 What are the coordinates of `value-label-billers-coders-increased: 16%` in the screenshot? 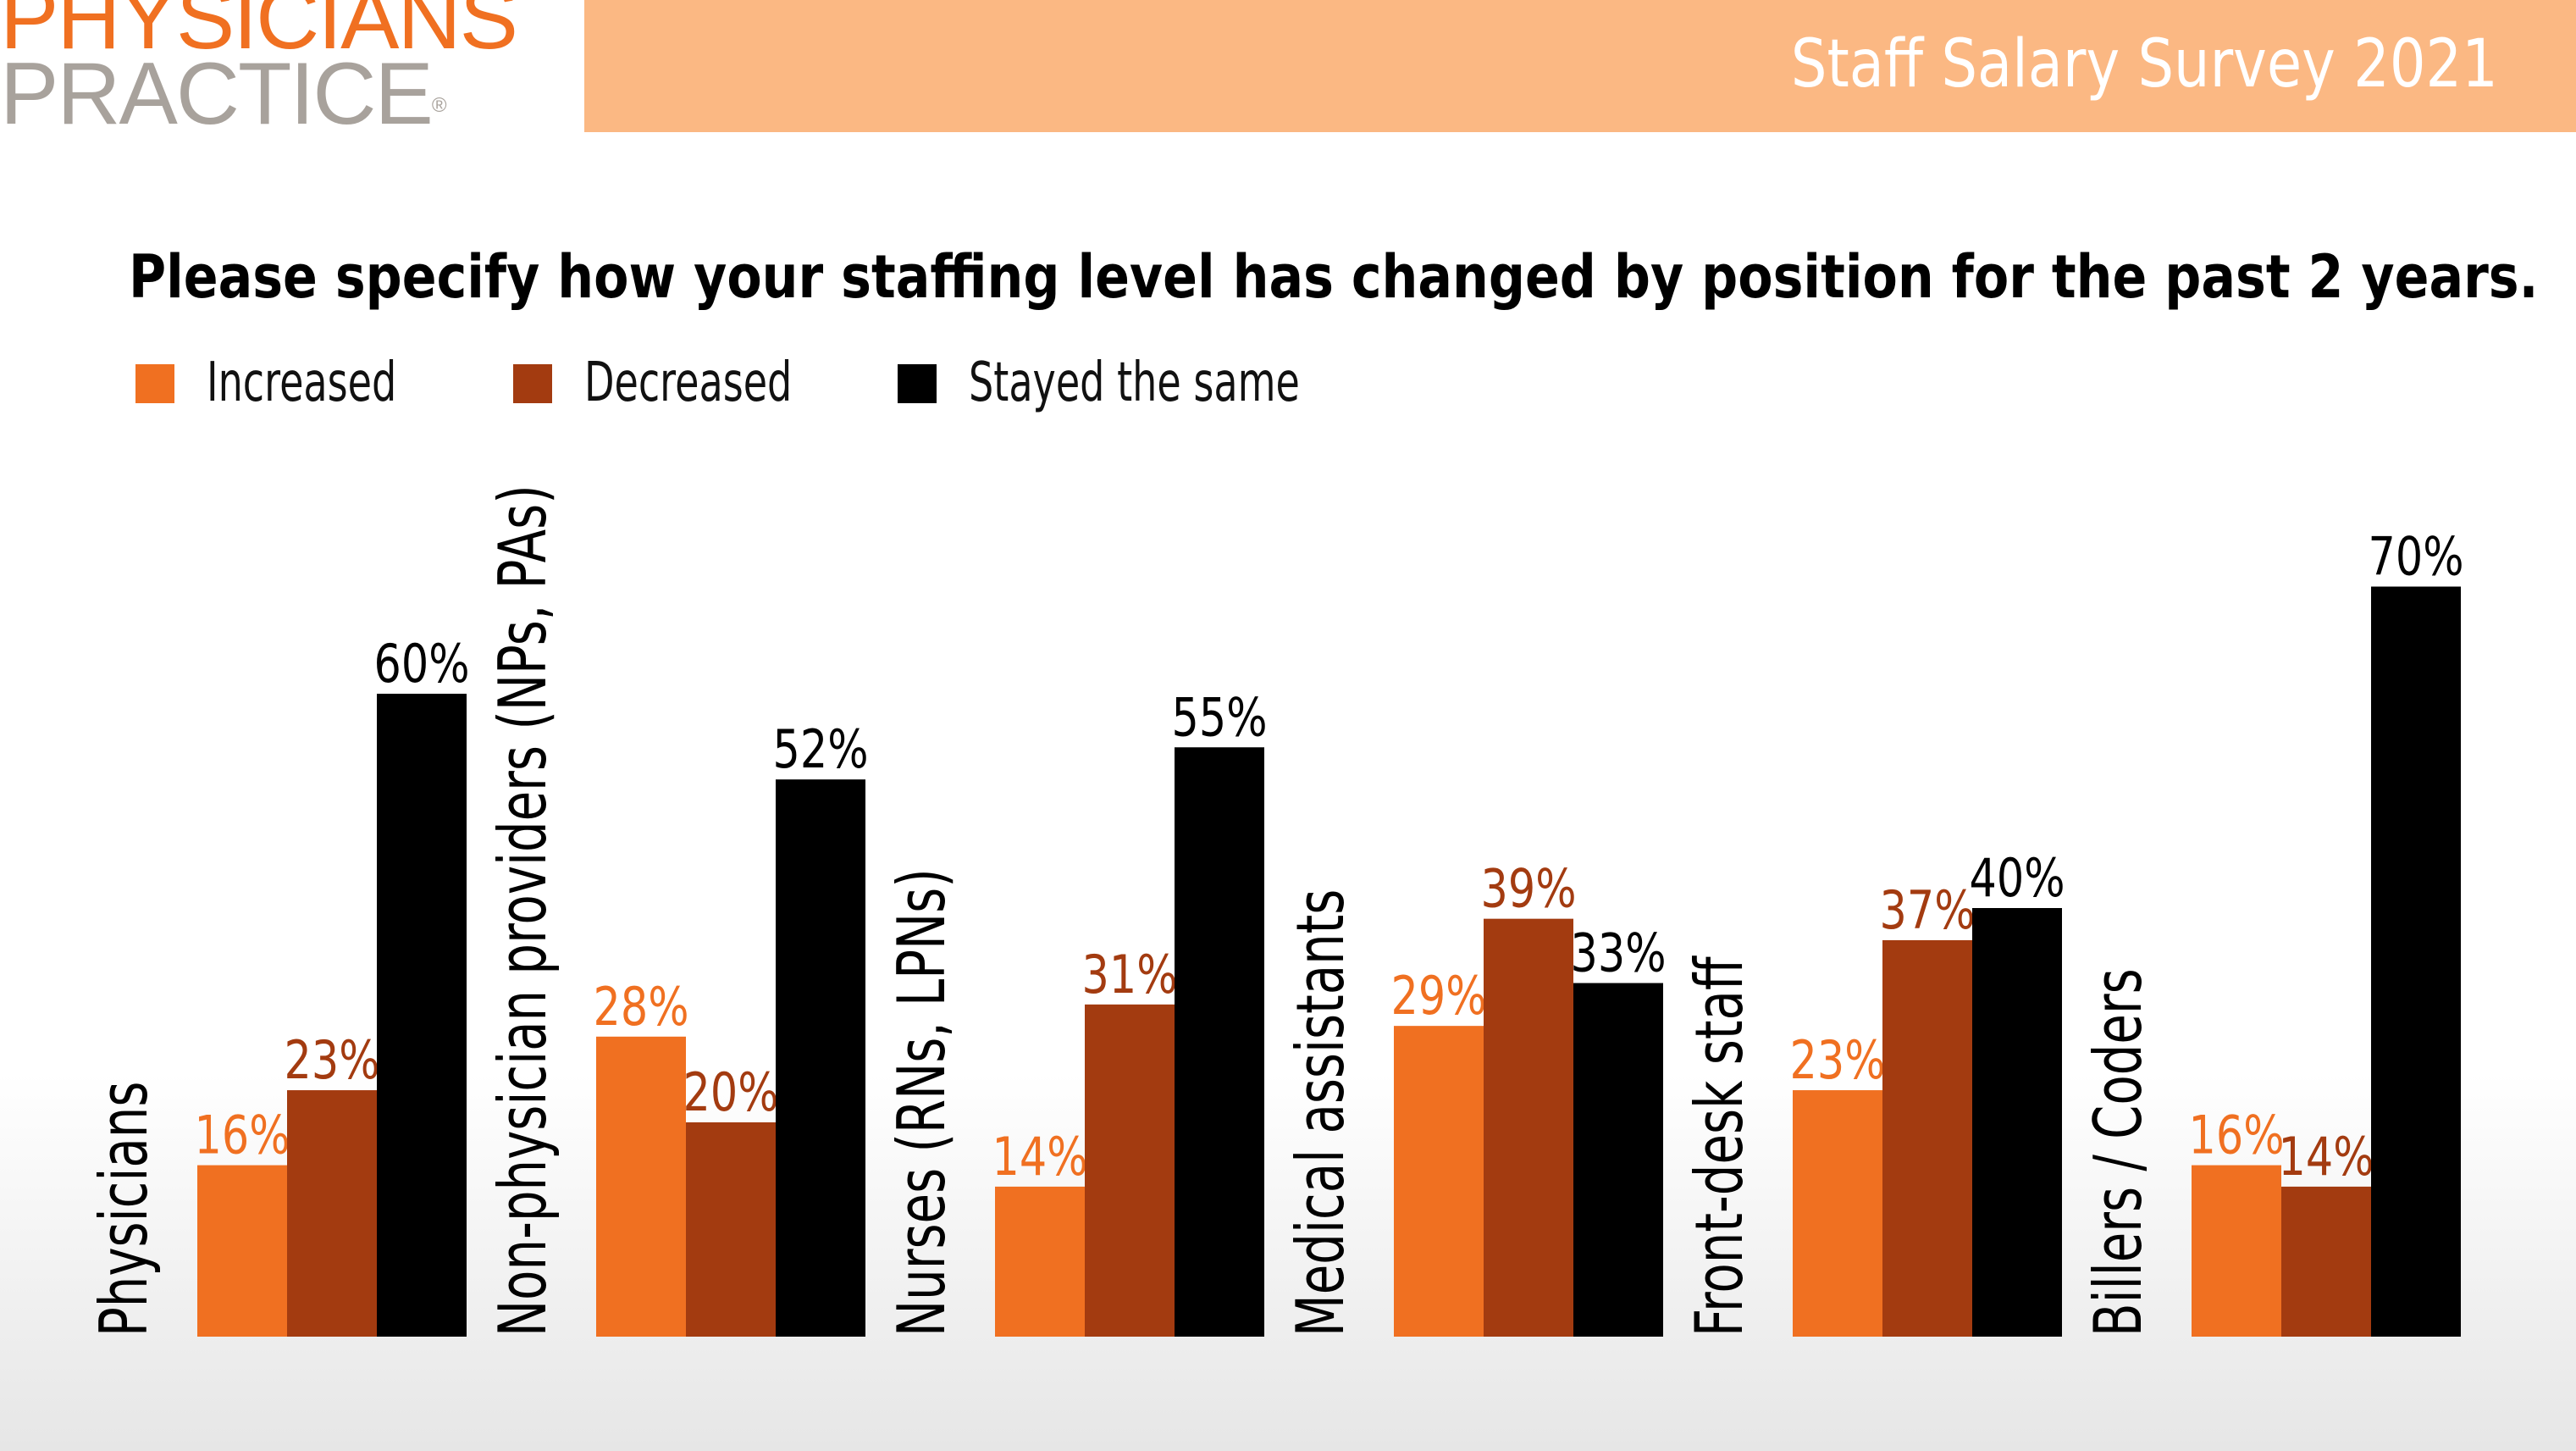 It's located at (2237, 1135).